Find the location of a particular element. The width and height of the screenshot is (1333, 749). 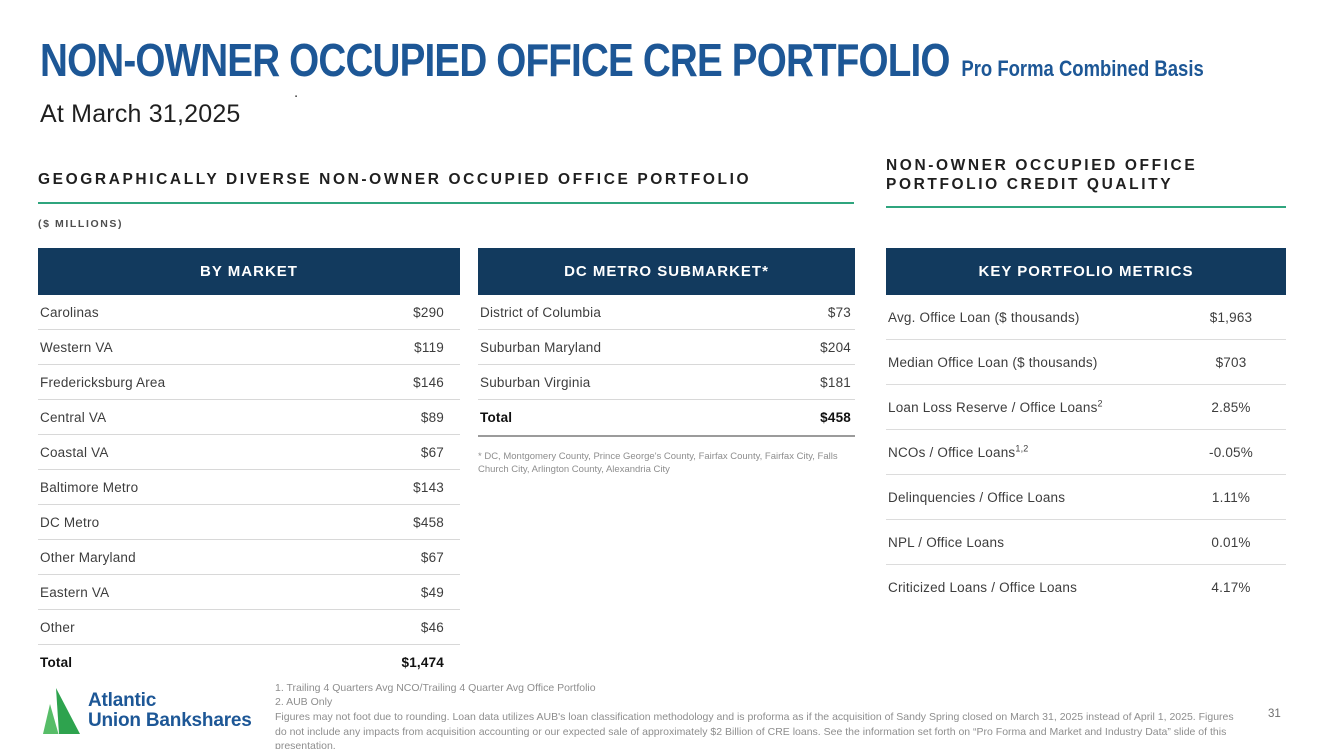

row-value: 2.85% is located at coordinates (1231, 407).